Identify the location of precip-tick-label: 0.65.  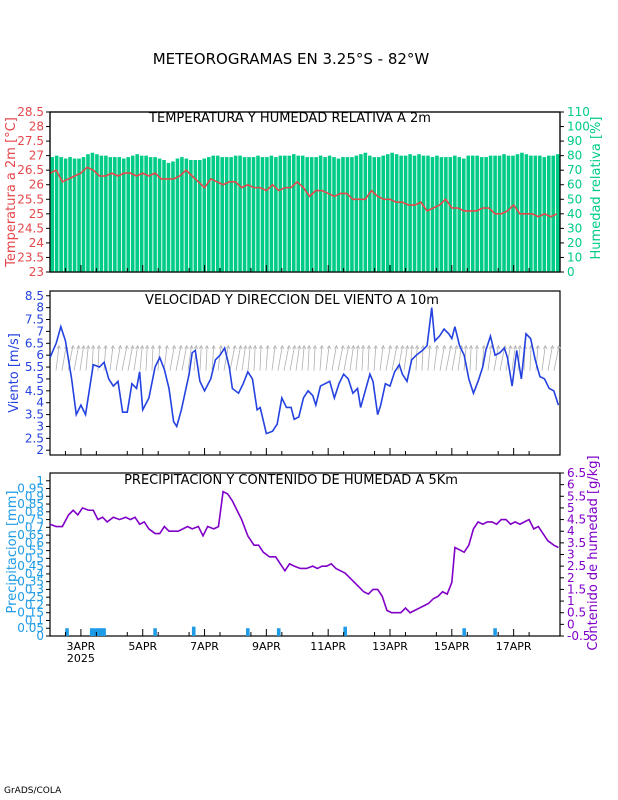
(30, 535).